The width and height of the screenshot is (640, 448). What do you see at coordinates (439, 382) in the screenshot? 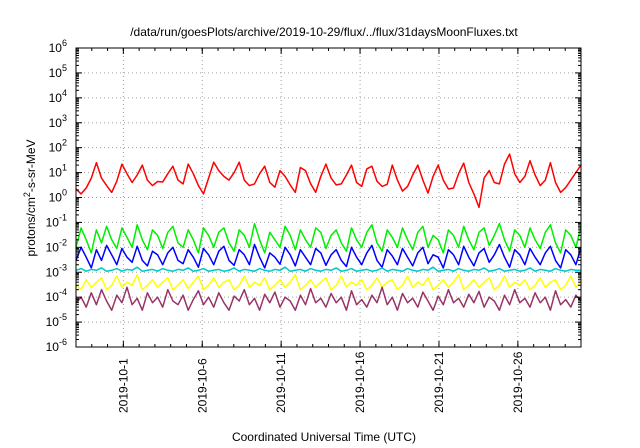
I see `x-tick-label: 2019-10-21` at bounding box center [439, 382].